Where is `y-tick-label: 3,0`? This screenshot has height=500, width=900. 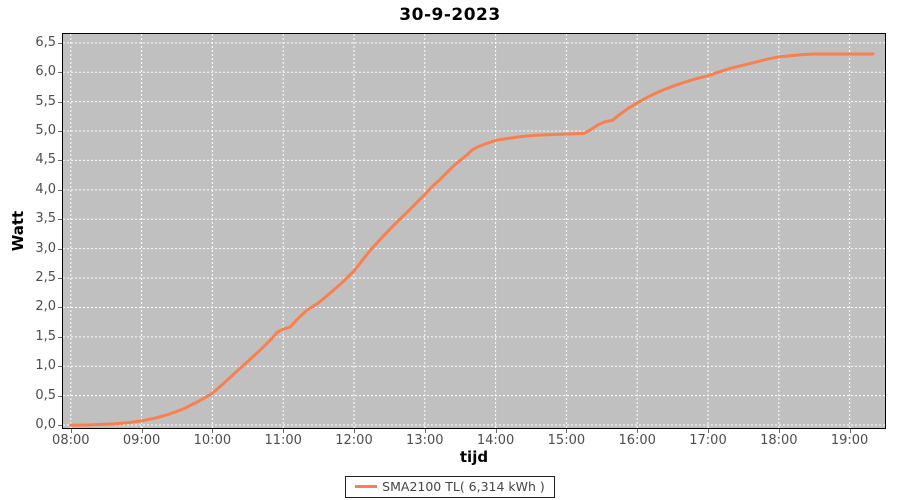 y-tick-label: 3,0 is located at coordinates (45, 248).